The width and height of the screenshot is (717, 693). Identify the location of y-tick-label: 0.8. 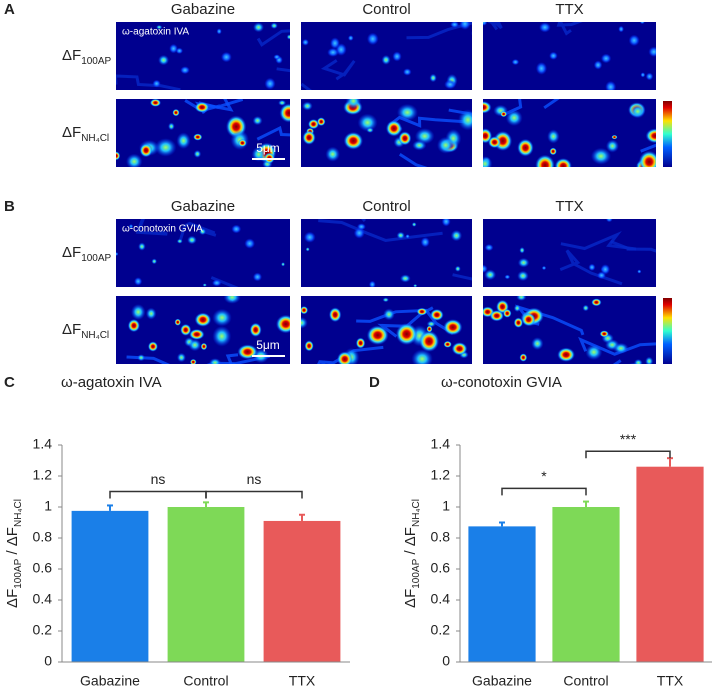
(441, 537).